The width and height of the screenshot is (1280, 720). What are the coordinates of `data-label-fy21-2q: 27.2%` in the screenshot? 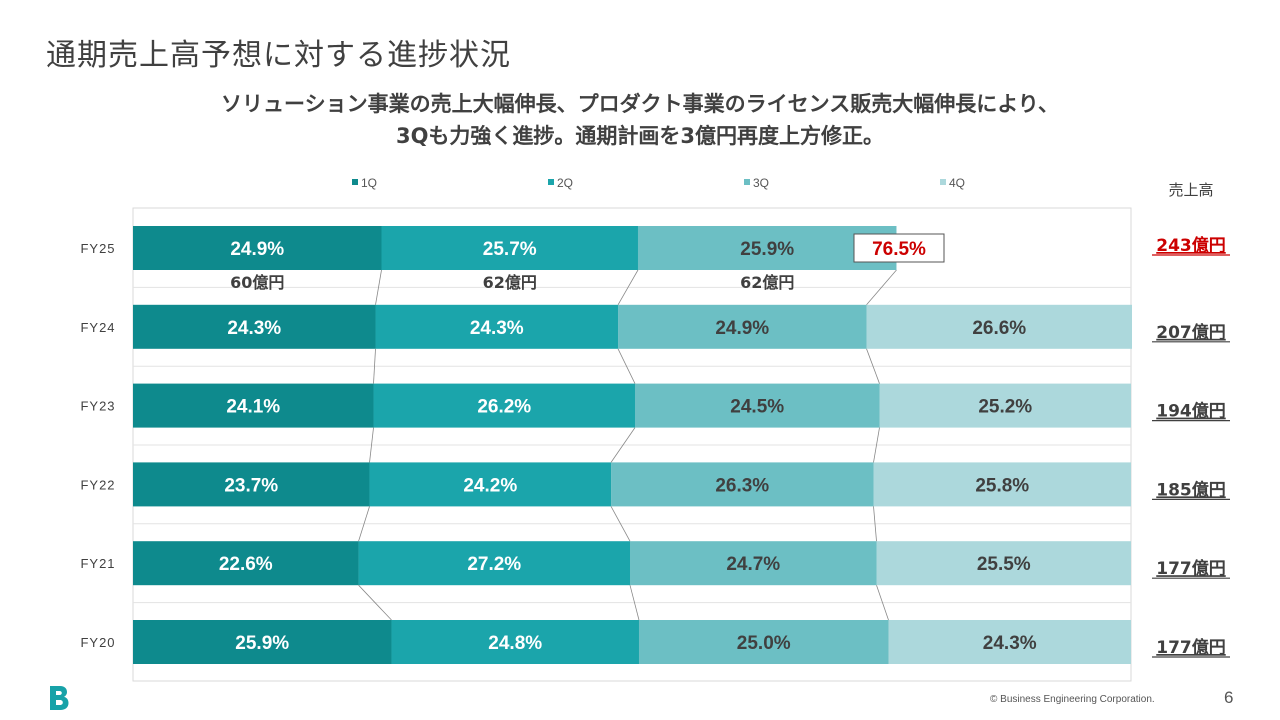 It's located at (494, 564).